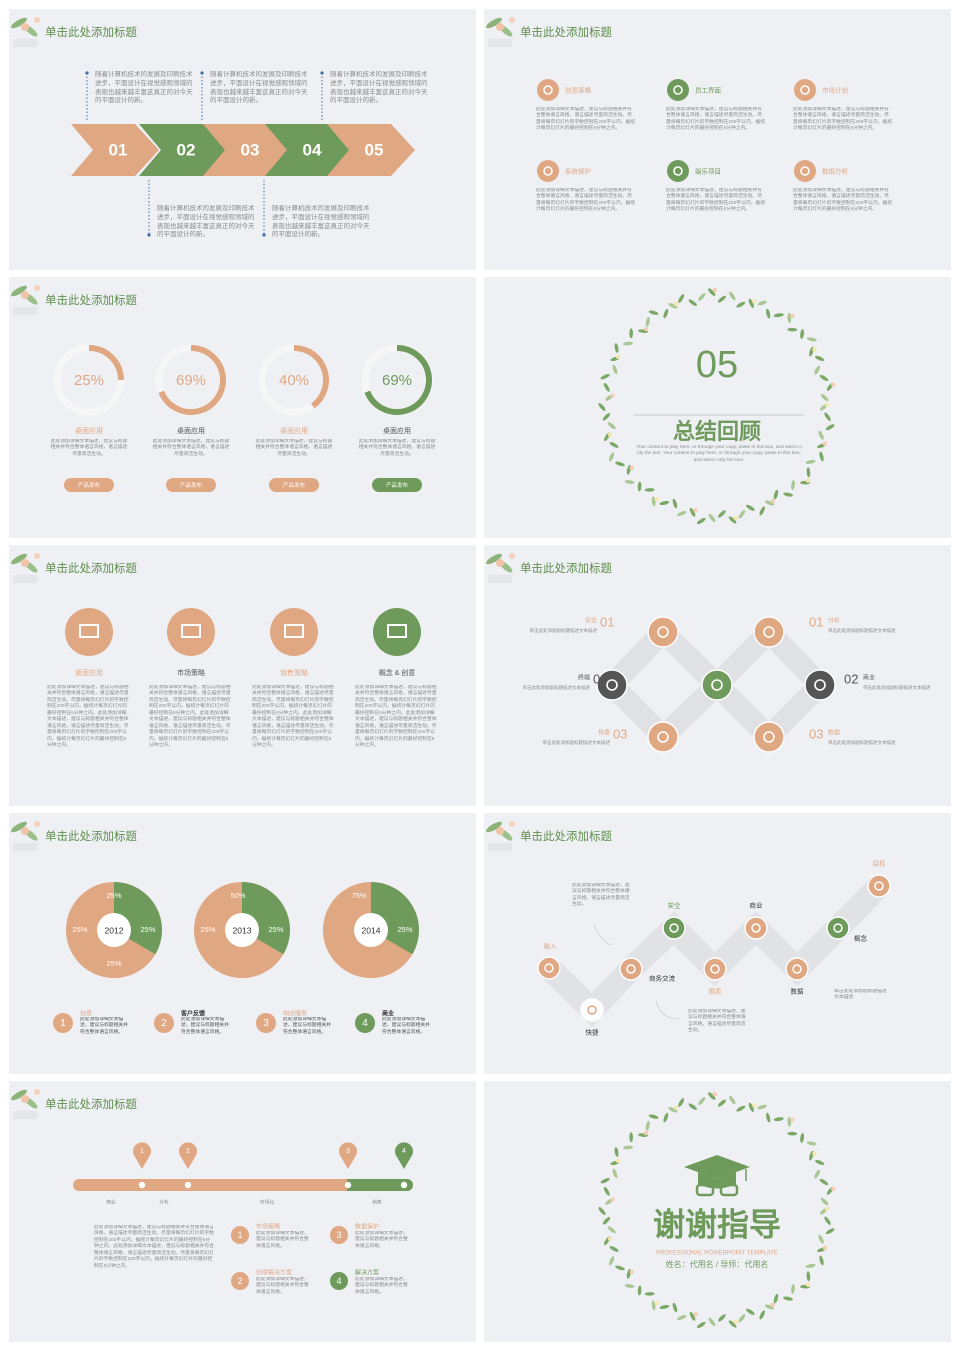 Image resolution: width=960 pixels, height=1352 pixels. Describe the element at coordinates (183, 150) in the screenshot. I see `step-arrow` at that location.